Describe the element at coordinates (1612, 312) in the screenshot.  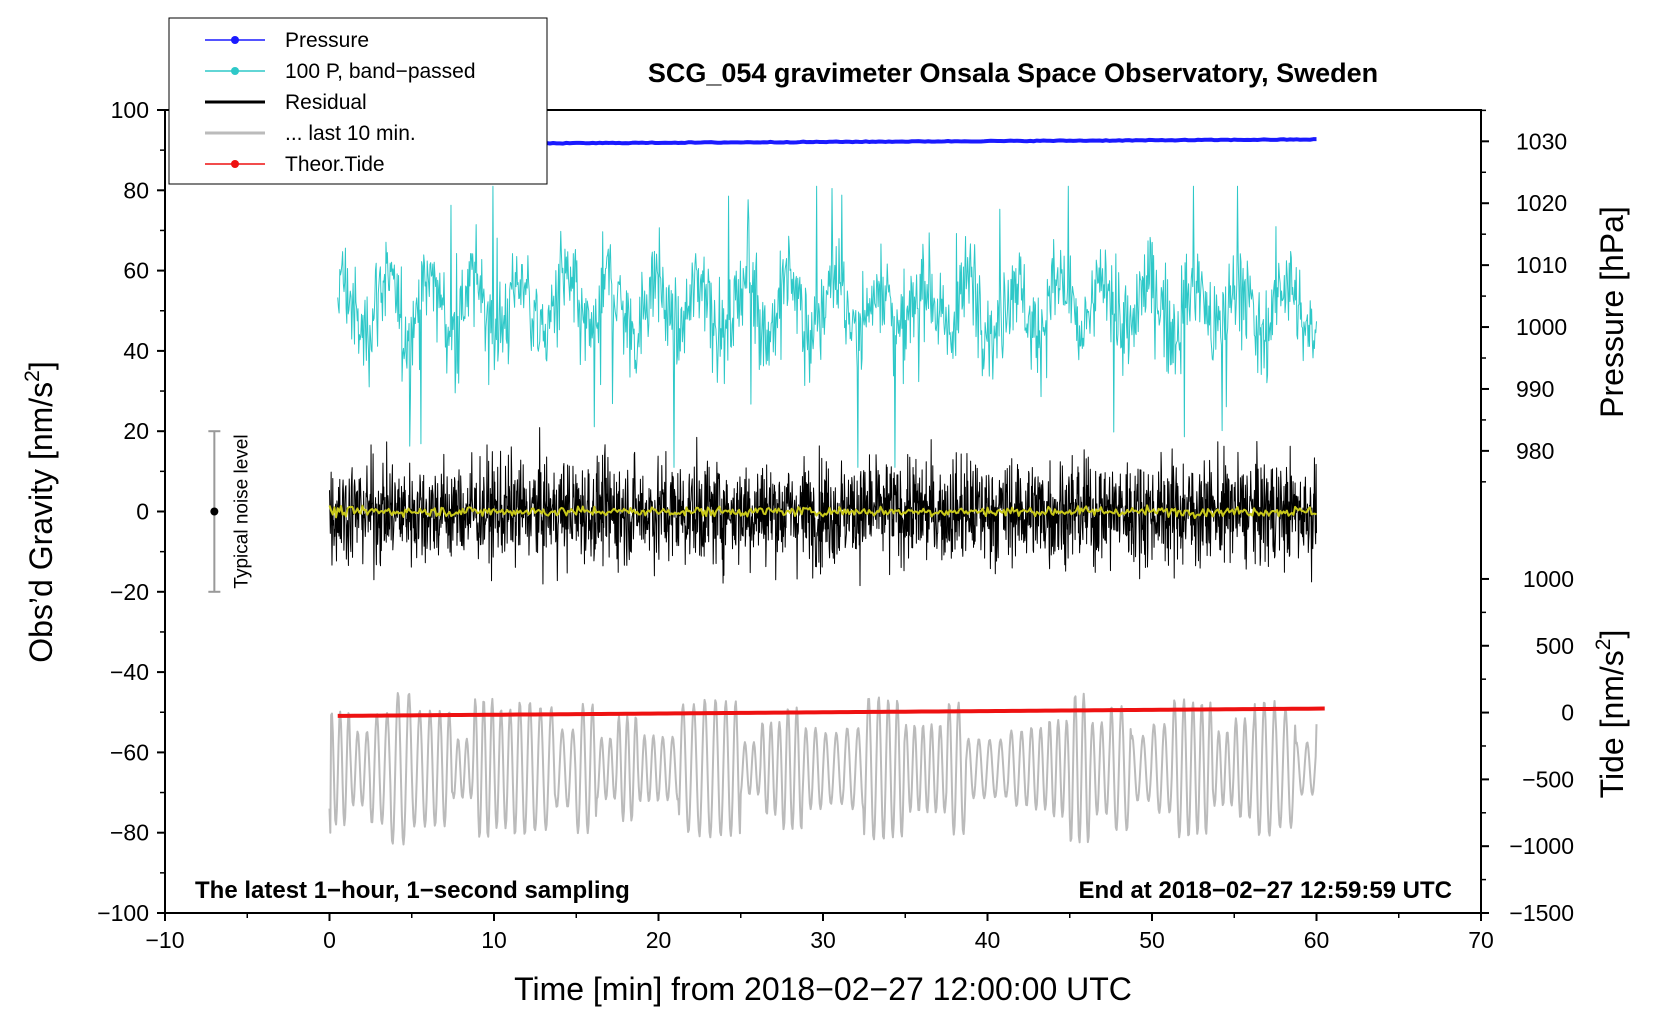
I see `y-axis-pressure-title: Pressure [hPa]` at that location.